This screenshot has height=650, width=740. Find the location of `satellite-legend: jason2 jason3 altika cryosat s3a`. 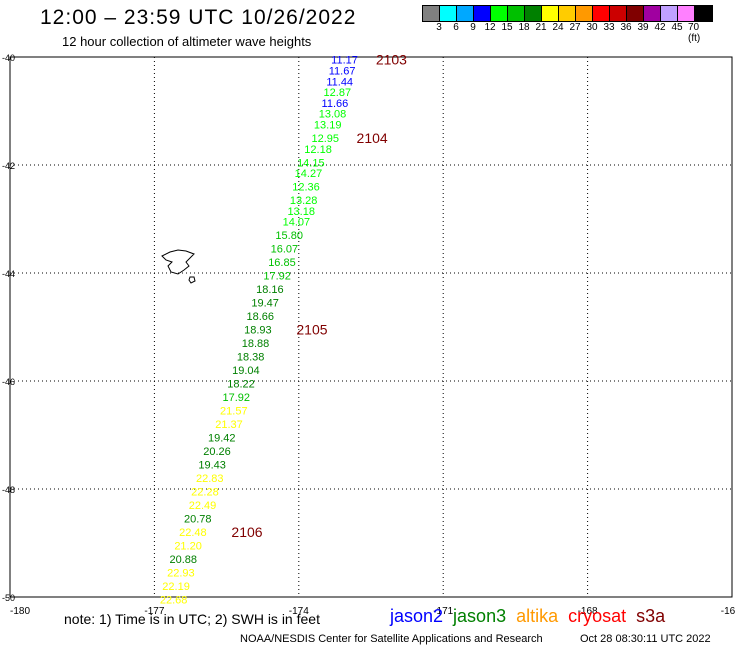

satellite-legend: jason2 jason3 altika cryosat s3a is located at coordinates (532, 616).